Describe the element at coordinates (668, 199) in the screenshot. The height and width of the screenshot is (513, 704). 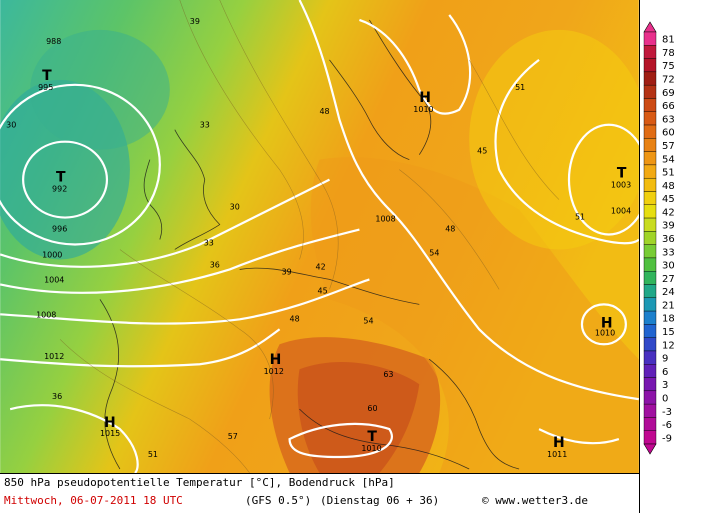
I see `legend-value: 45` at that location.